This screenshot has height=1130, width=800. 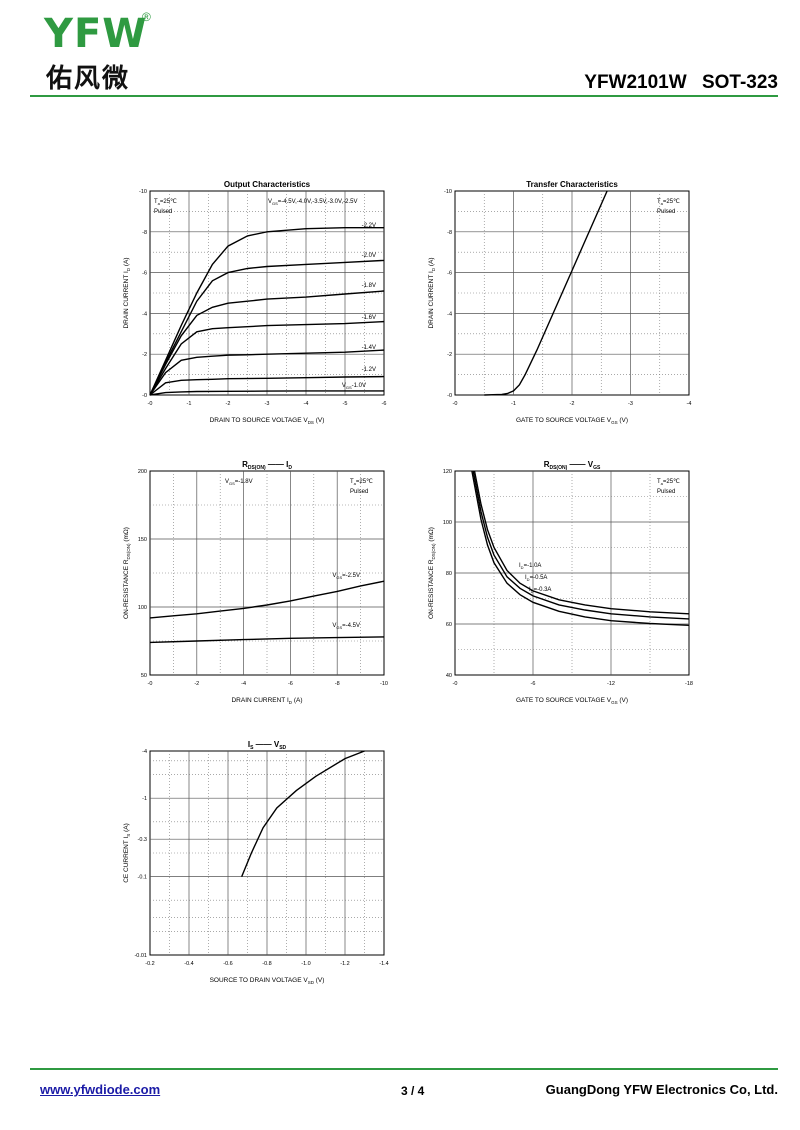 What do you see at coordinates (681, 82) in the screenshot?
I see `part-number: YFW2101W SOT-323` at bounding box center [681, 82].